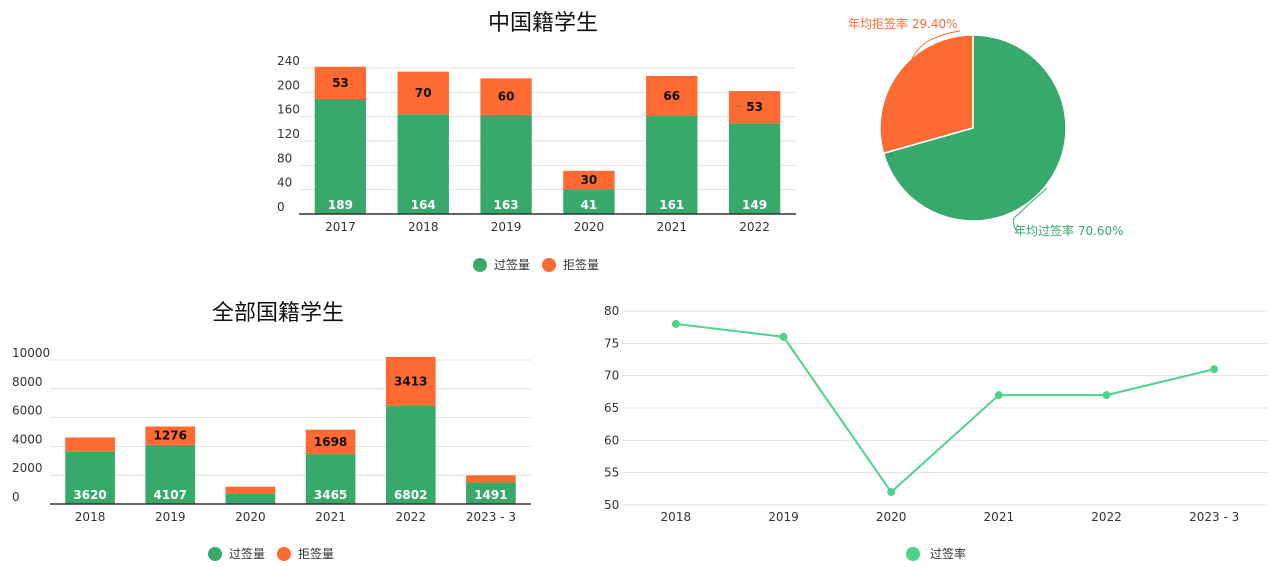 The height and width of the screenshot is (567, 1280). Describe the element at coordinates (1214, 517) in the screenshot. I see `x-tick-label: 2023 - 3` at that location.